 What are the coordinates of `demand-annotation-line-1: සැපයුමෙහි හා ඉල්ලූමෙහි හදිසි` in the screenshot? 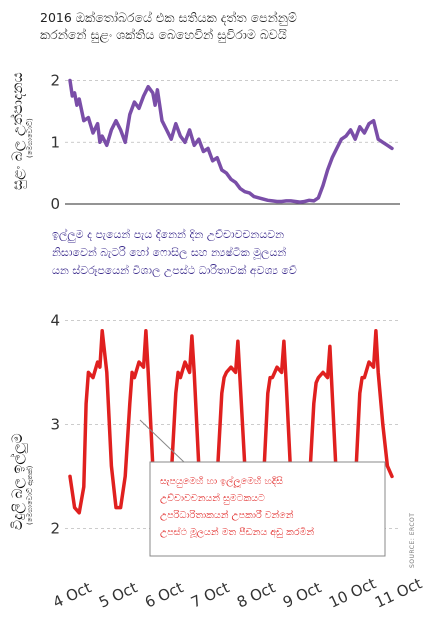 It's located at (221, 481).